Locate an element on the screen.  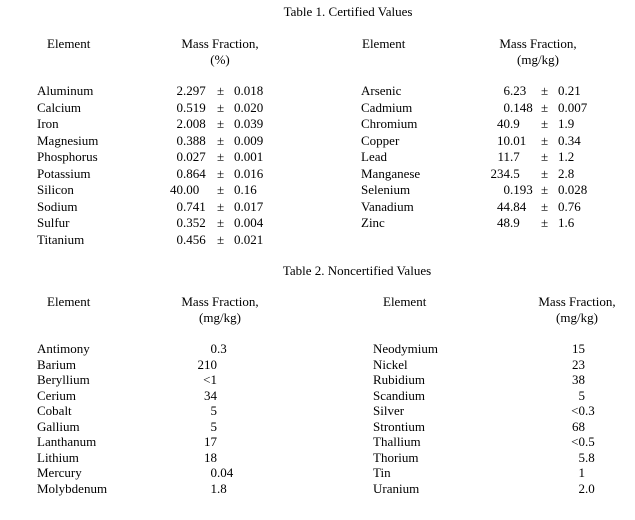
uncertainty-value: 0.020 is located at coordinates (249, 107).